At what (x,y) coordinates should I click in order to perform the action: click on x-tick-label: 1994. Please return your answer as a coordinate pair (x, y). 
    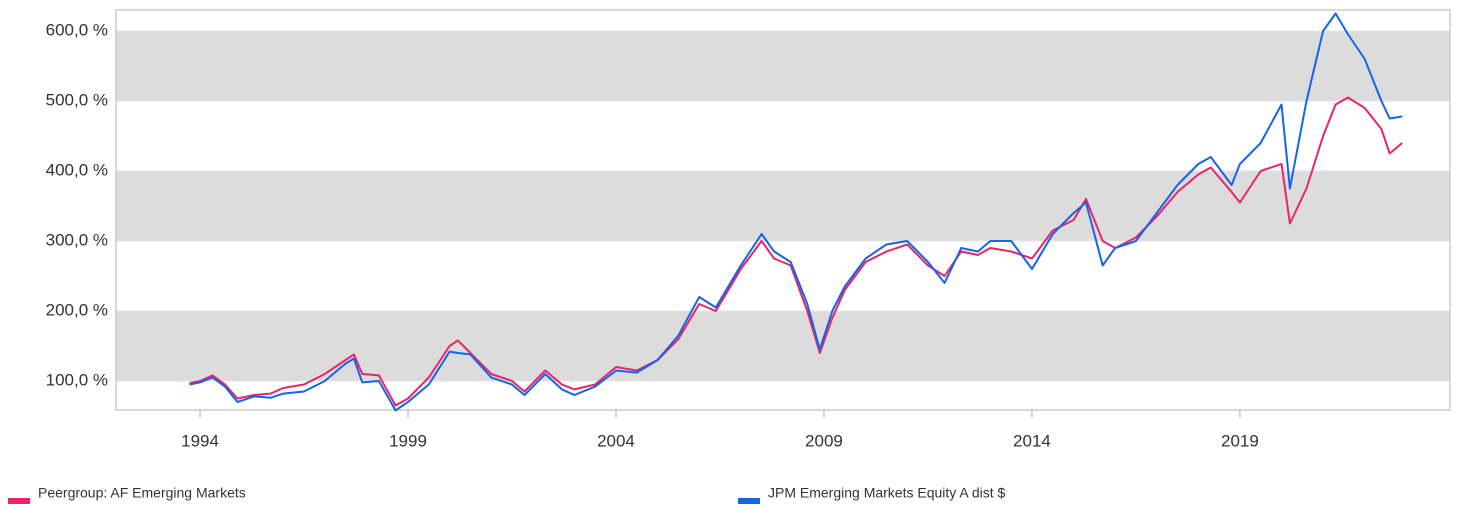
    Looking at the image, I should click on (200, 440).